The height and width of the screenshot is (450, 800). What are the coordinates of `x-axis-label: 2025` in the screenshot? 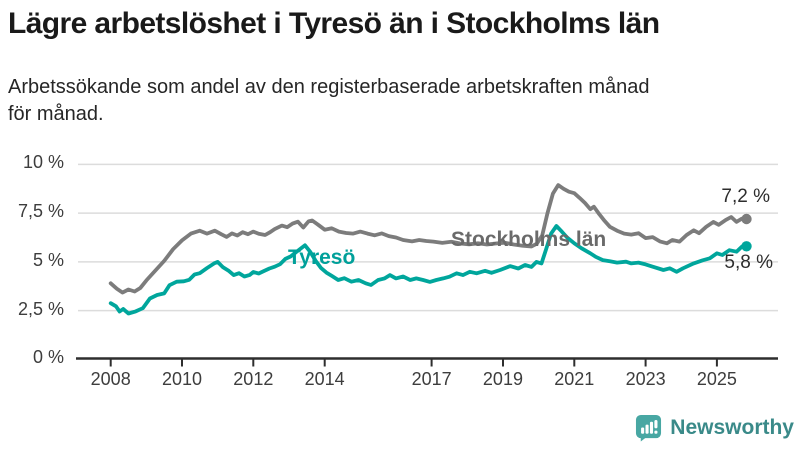 It's located at (716, 379).